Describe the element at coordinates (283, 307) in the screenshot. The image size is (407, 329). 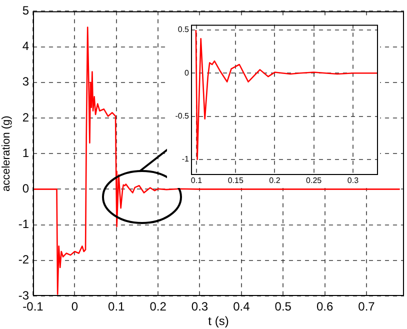
I see `x-tick-label: 0.5` at that location.